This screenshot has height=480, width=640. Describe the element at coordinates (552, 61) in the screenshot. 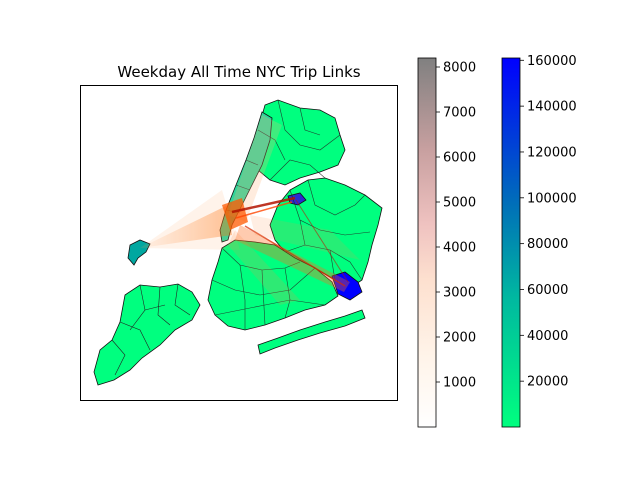

I see `colorbar-zones-tick-label: 160000` at that location.